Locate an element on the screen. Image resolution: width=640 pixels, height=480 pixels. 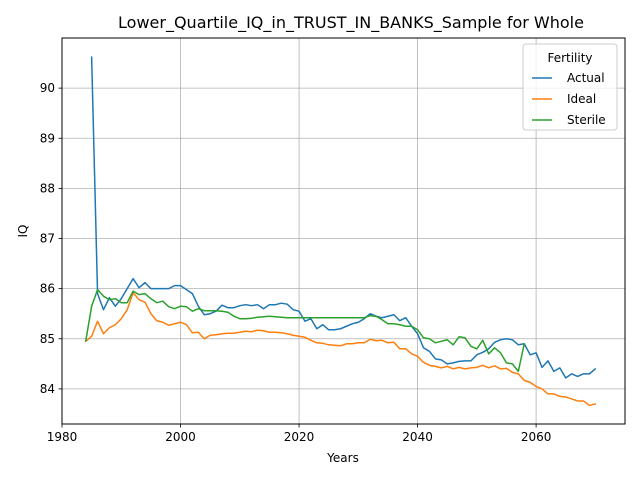
y-axis: 84 85 86 87 88 89 90 is located at coordinates (51, 238).